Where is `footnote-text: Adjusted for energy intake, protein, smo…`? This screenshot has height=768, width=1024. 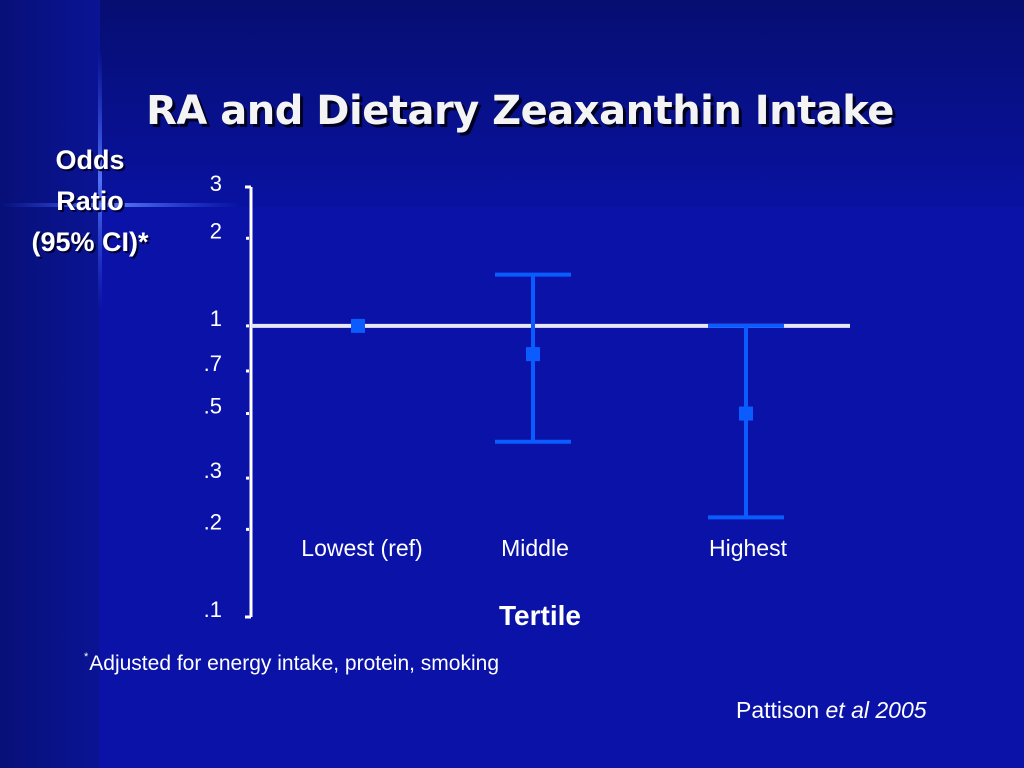
footnote-text: Adjusted for energy intake, protein, smo… is located at coordinates (294, 663).